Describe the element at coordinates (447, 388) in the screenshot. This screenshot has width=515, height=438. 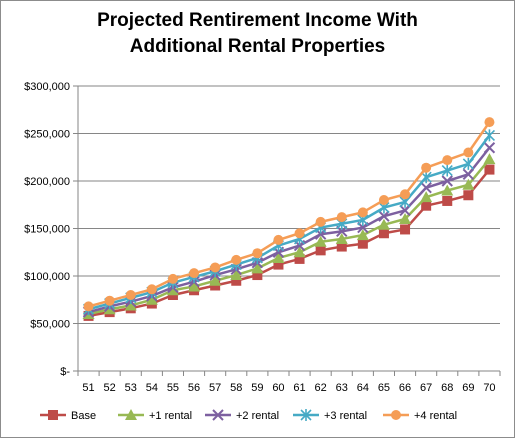
I see `x-tick-label: 68` at that location.